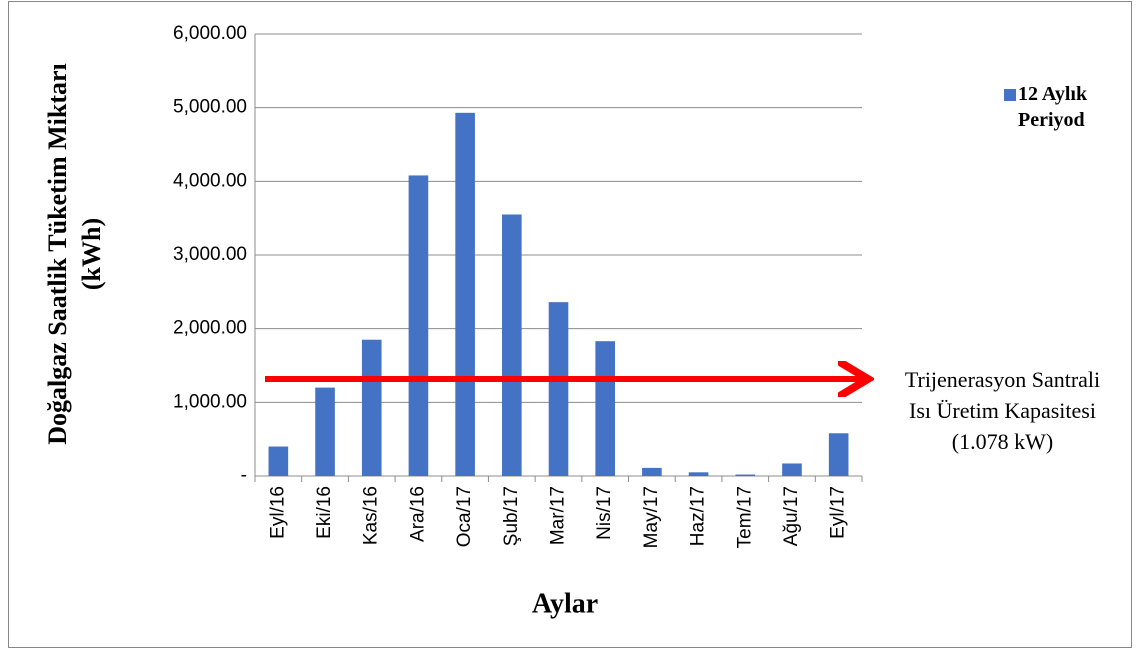 The width and height of the screenshot is (1143, 655). Describe the element at coordinates (74, 254) in the screenshot. I see `y-axis-label: Doğalgaz Saatlik Tüketim Miktarı (kWh)` at that location.